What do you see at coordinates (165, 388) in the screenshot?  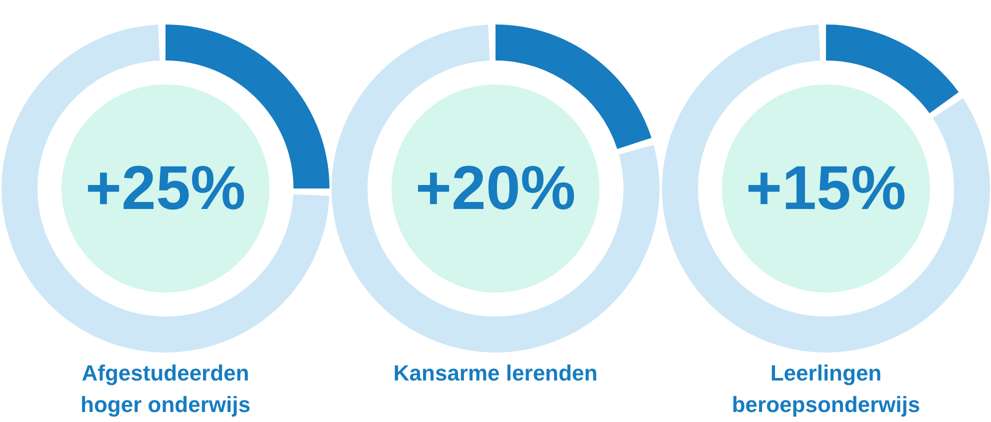 I see `text: Afgestudeerden hoger onderwijs` at bounding box center [165, 388].